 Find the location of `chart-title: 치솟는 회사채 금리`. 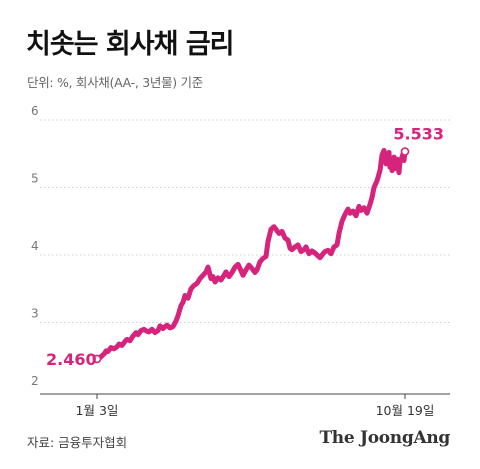

chart-title: 치솟는 회사채 금리 is located at coordinates (130, 44).